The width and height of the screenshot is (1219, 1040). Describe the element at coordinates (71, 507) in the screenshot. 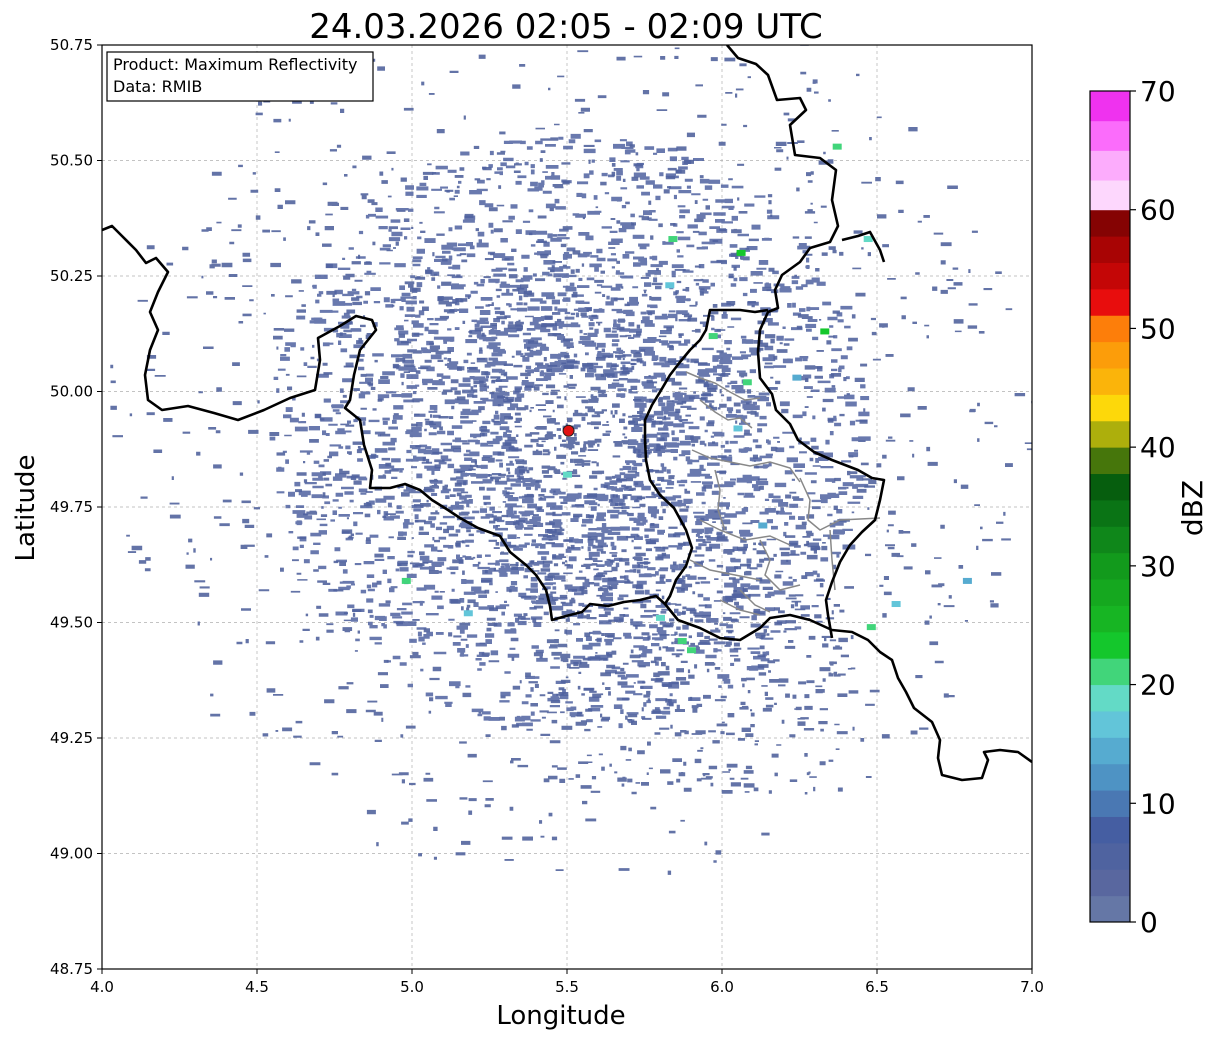

I see `y-tick-label: 49.75` at that location.